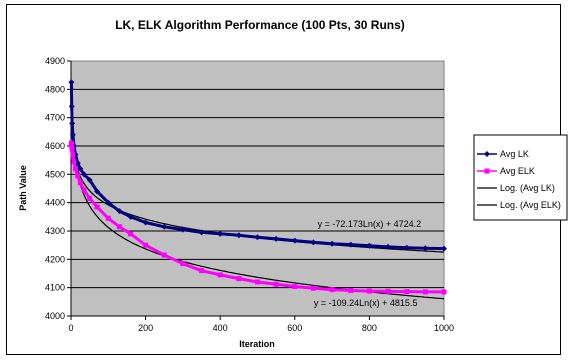  What do you see at coordinates (55, 174) in the screenshot?
I see `y-tick-label: 4500` at bounding box center [55, 174].